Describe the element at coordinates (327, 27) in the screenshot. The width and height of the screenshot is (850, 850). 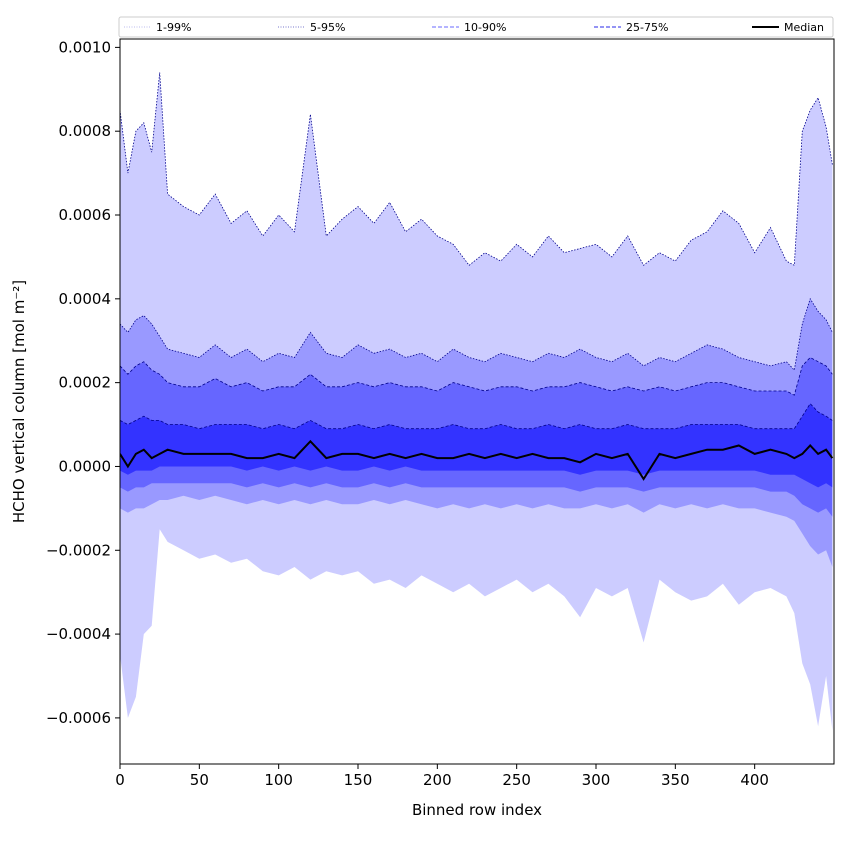
I see `legend-label-5-95%: 5-95%` at that location.